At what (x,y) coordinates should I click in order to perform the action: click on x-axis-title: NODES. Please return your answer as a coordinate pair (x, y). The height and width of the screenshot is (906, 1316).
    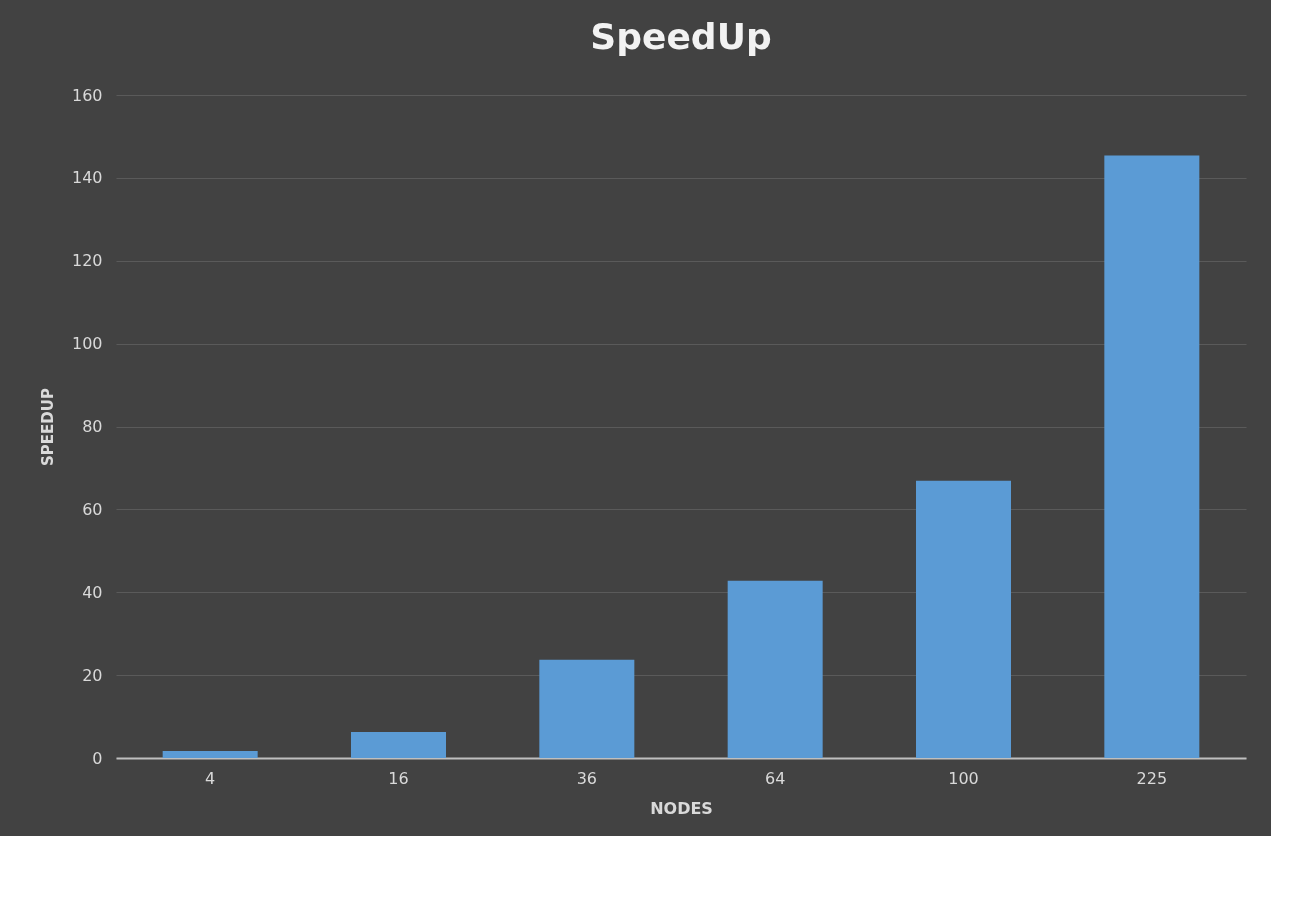
    Looking at the image, I should click on (681, 808).